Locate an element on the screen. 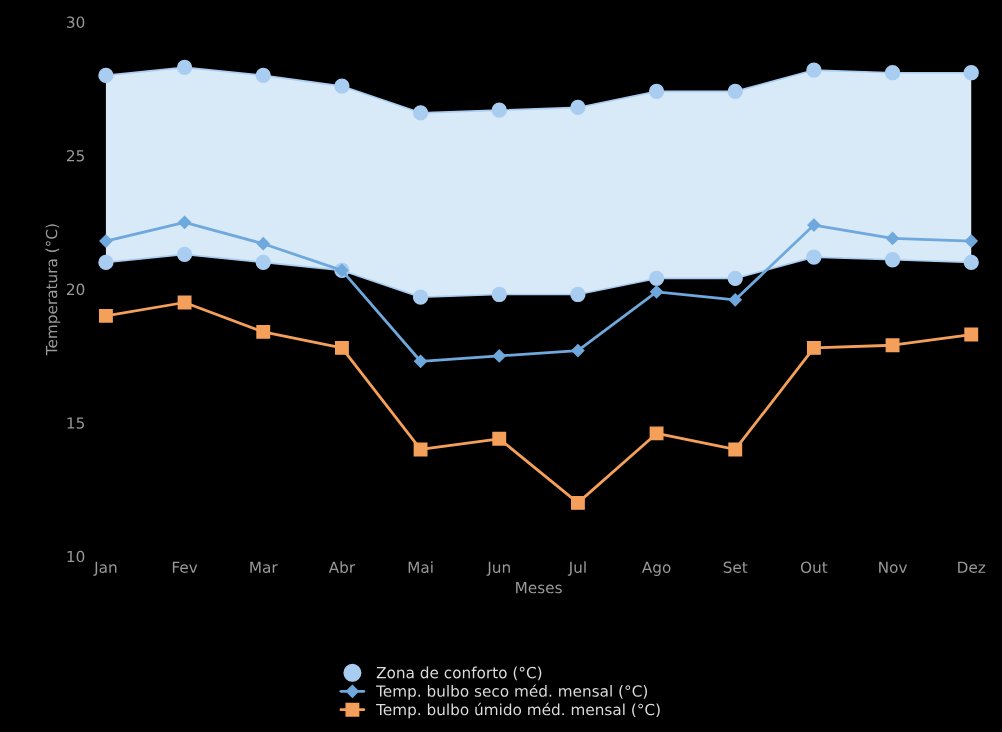 Image resolution: width=1002 pixels, height=732 pixels. y-tick-label: 10 is located at coordinates (76, 556).